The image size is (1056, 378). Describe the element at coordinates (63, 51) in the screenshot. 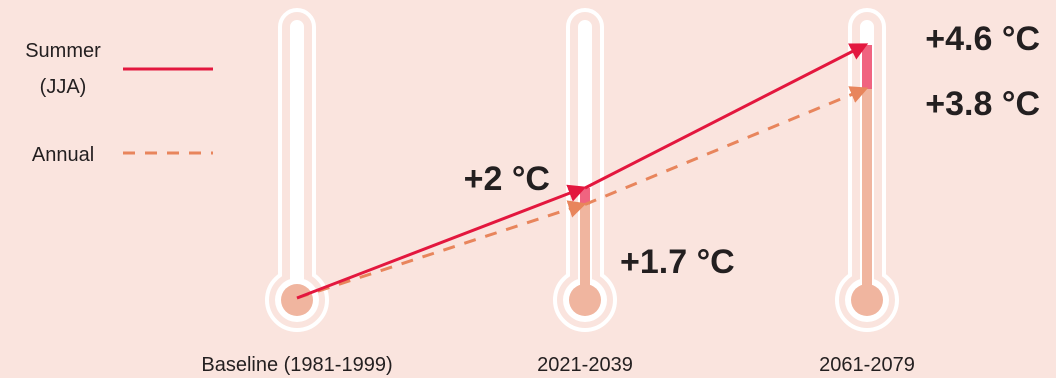

I see `legend-summer-label-line1: Summer` at that location.